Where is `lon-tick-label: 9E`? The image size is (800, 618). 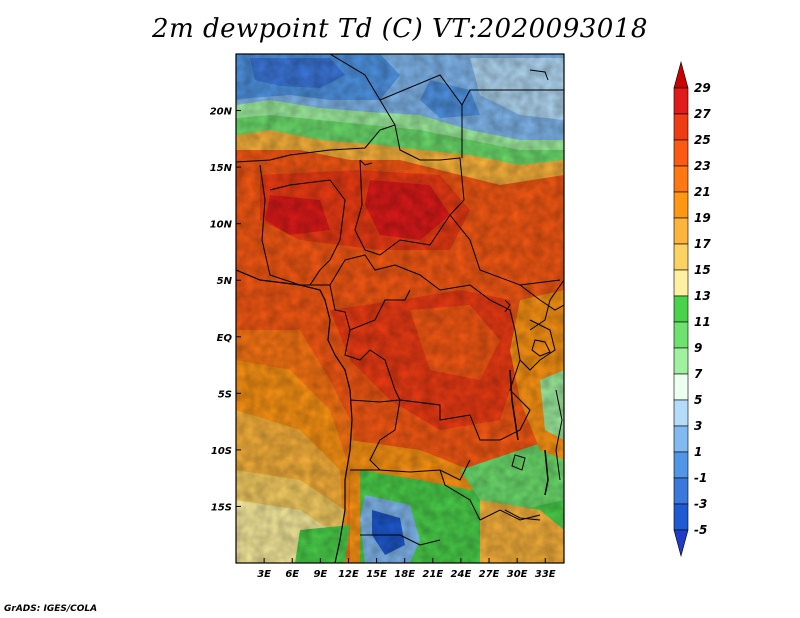 lon-tick-label: 9E is located at coordinates (320, 574).